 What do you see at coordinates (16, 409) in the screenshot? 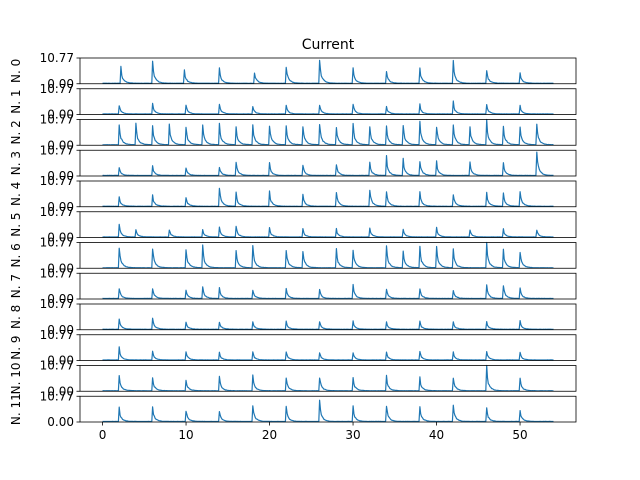
I see `y-axis-label-11: N. 11` at bounding box center [16, 409].